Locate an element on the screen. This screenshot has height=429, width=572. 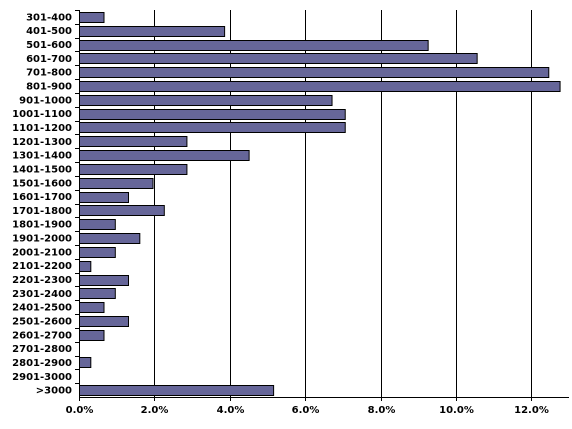
x-tick-label: 6.0% is located at coordinates (306, 410).